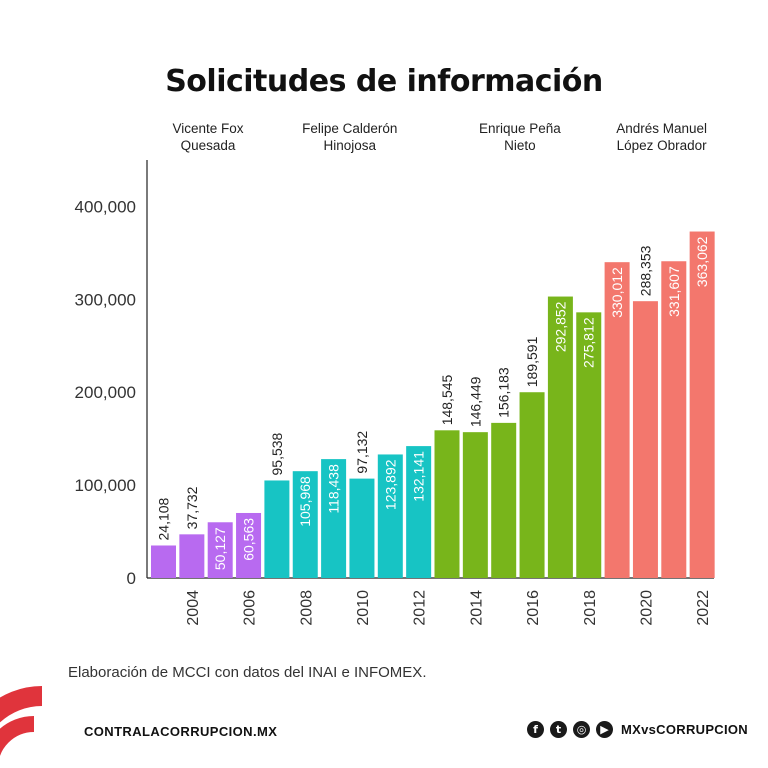  I want to click on data-label: 330,012, so click(617, 292).